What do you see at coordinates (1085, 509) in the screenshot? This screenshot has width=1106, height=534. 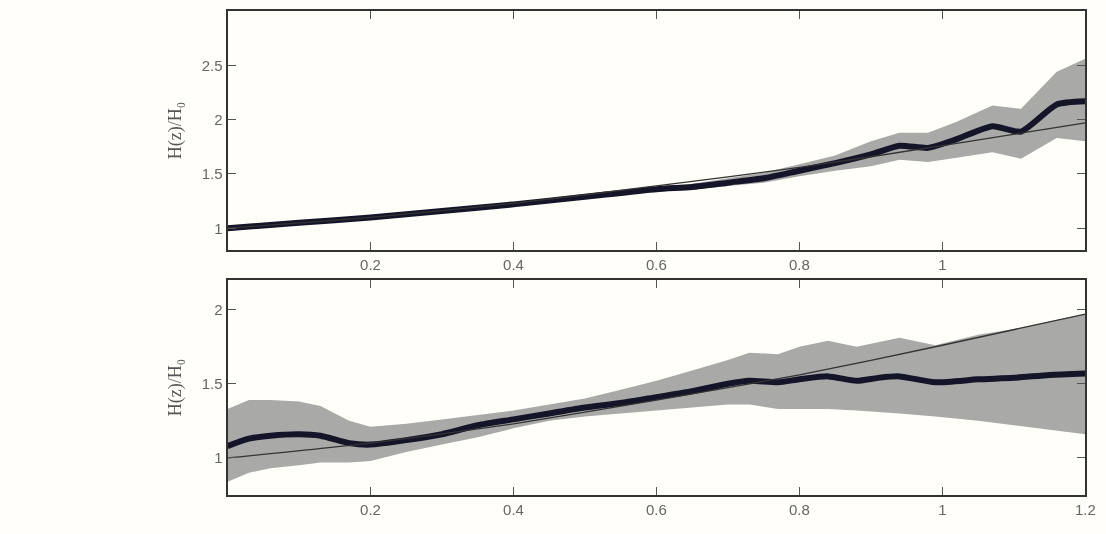 I see `x-tick-label: 1.2` at bounding box center [1085, 509].